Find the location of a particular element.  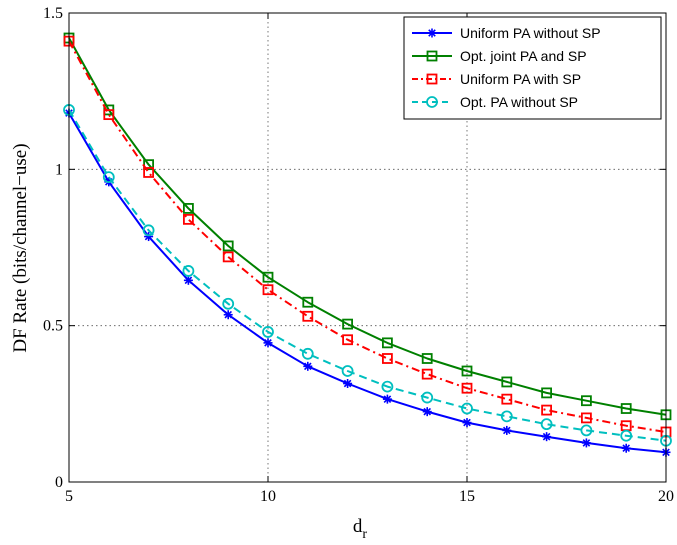

x-tick-label: 20 is located at coordinates (666, 496).